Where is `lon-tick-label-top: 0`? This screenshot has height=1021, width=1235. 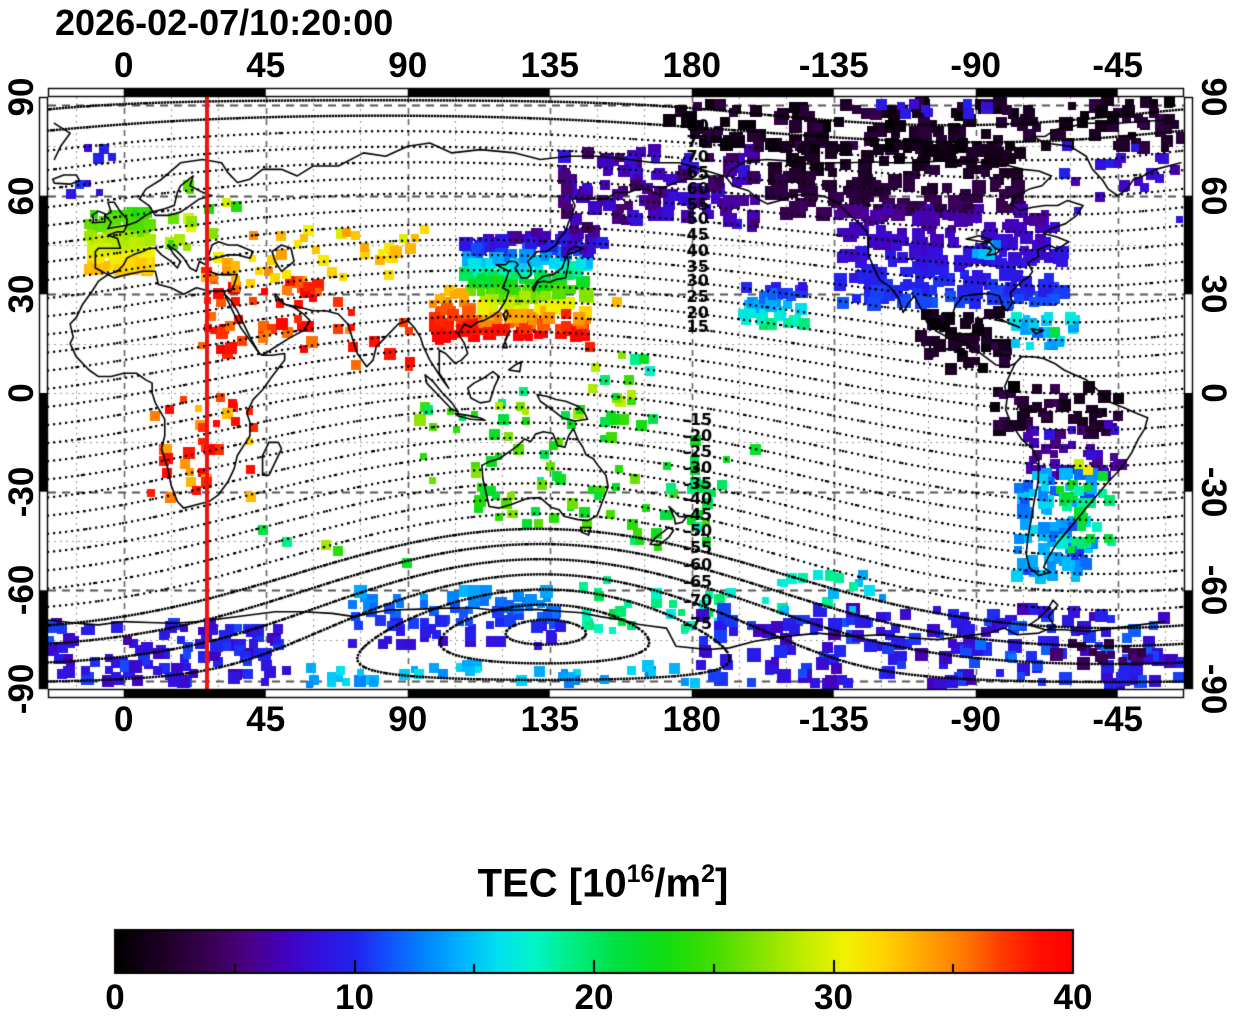
lon-tick-label-top: 0 is located at coordinates (123, 65).